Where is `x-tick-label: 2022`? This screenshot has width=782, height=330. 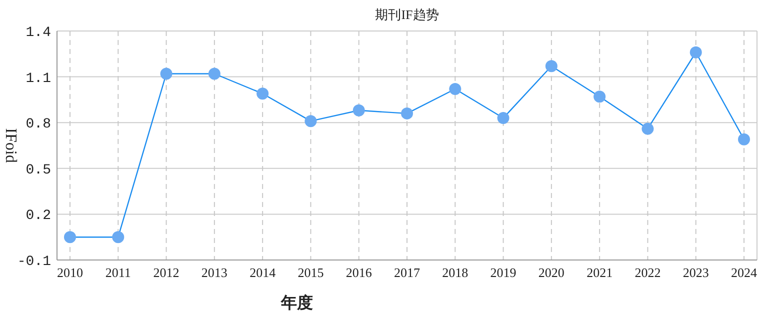
x-tick-label: 2022 is located at coordinates (647, 272).